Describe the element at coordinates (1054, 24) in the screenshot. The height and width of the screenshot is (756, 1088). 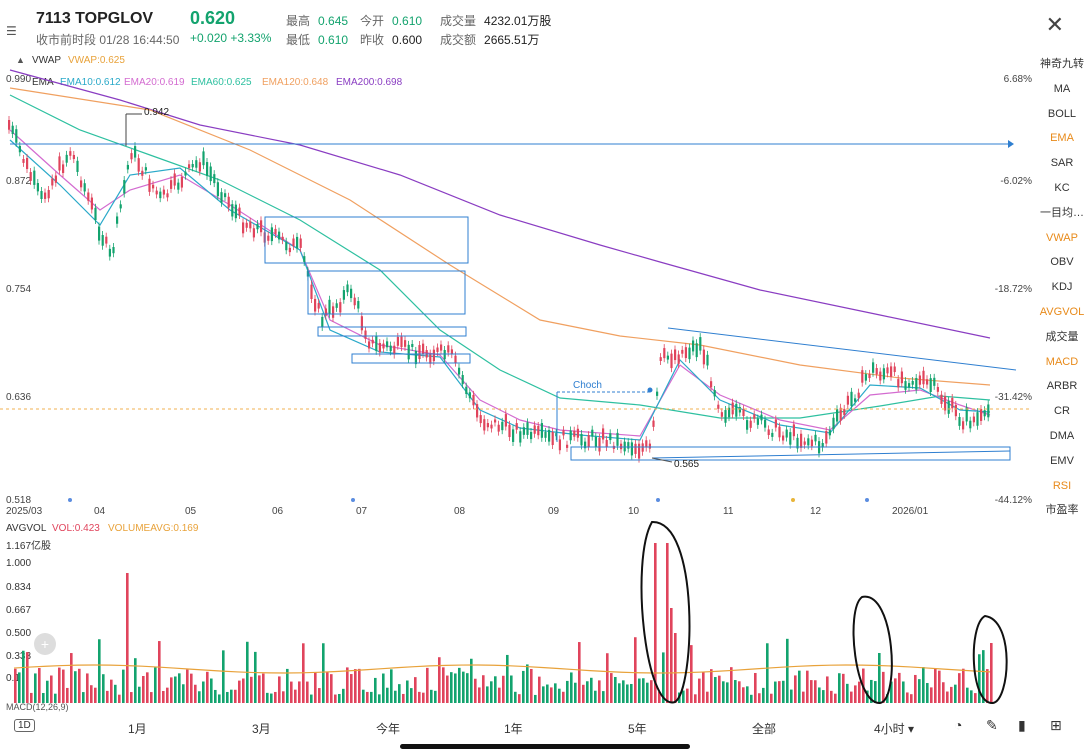
I see `close-icon: ✕` at that location.